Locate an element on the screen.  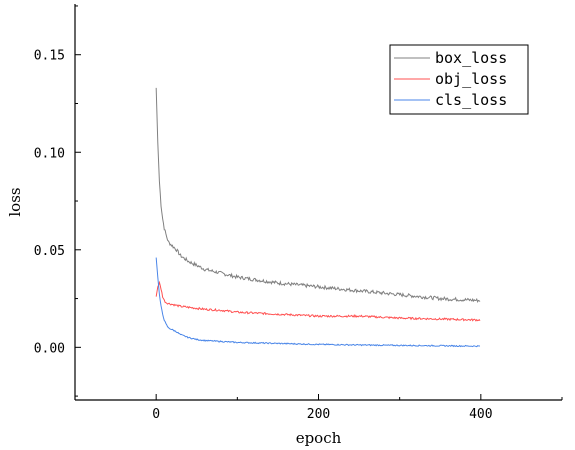
x-tick-label: 0 is located at coordinates (156, 414).